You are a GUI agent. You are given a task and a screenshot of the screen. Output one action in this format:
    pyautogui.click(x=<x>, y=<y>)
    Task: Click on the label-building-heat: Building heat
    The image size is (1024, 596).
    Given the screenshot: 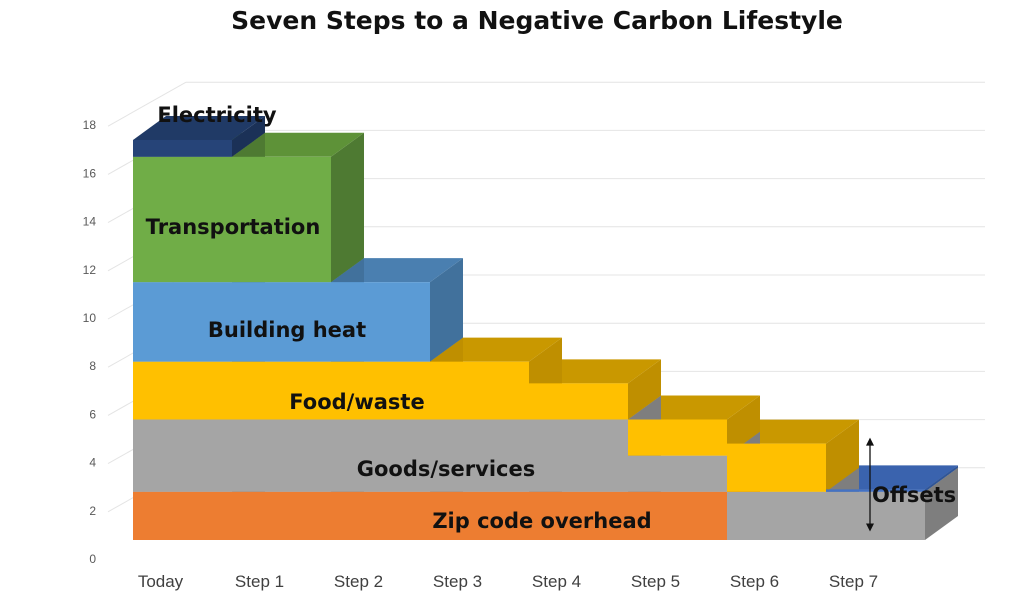 What is the action you would take?
    pyautogui.click(x=287, y=330)
    